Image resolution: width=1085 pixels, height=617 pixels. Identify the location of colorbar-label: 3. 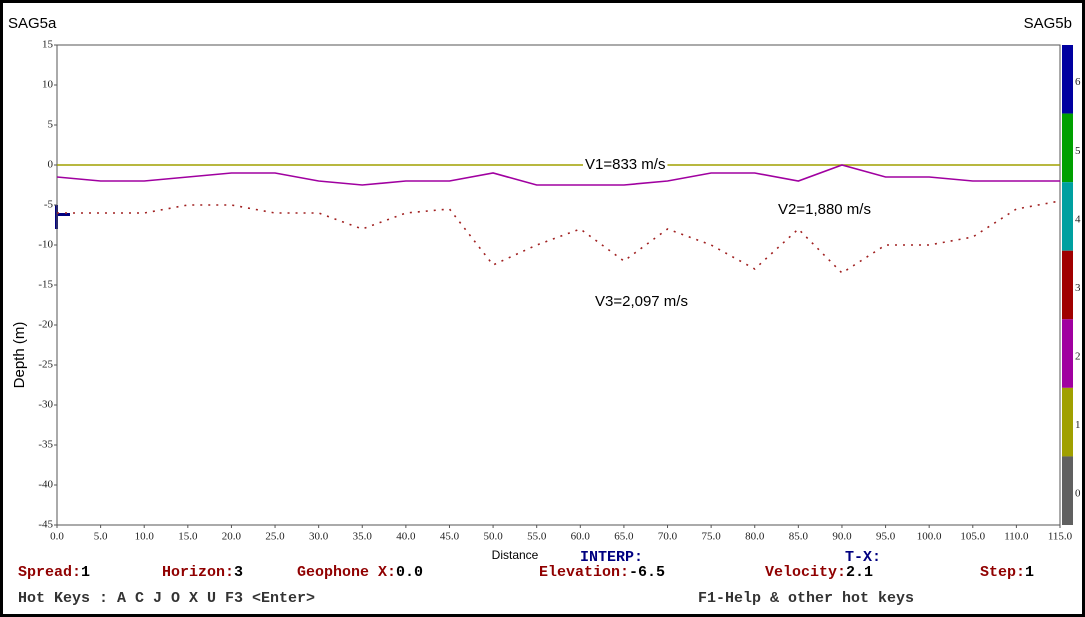
(1078, 288).